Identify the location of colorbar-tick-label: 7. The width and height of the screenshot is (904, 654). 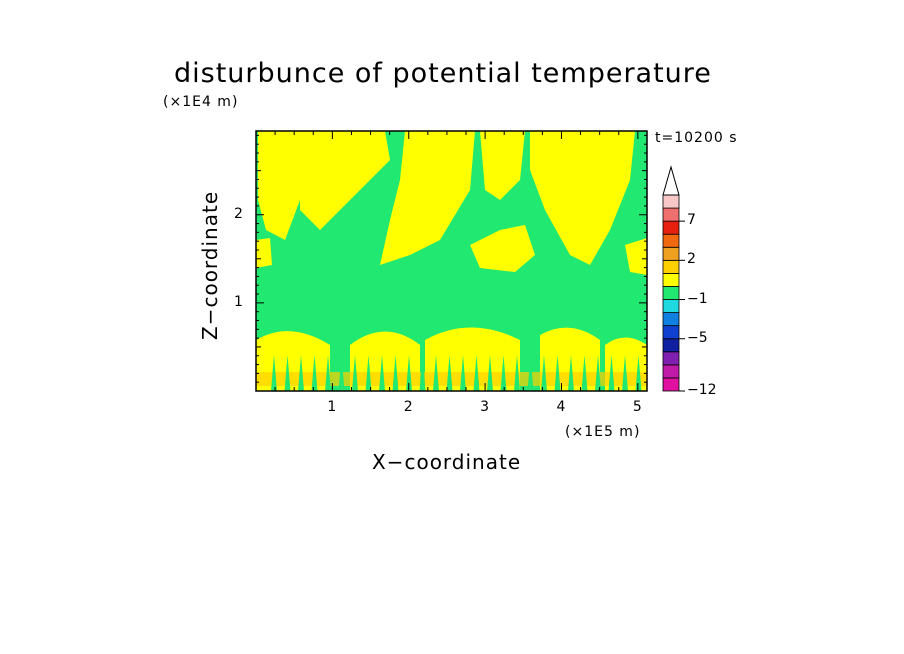
(691, 220).